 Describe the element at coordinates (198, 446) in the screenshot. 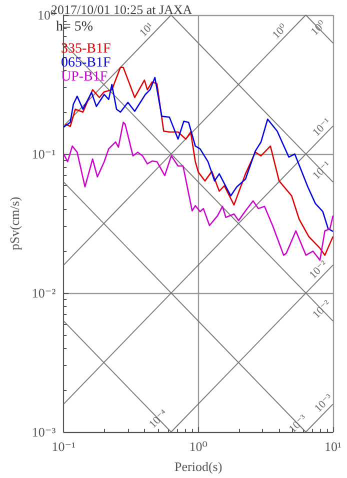

I see `x-tick-label: 10⁰` at that location.